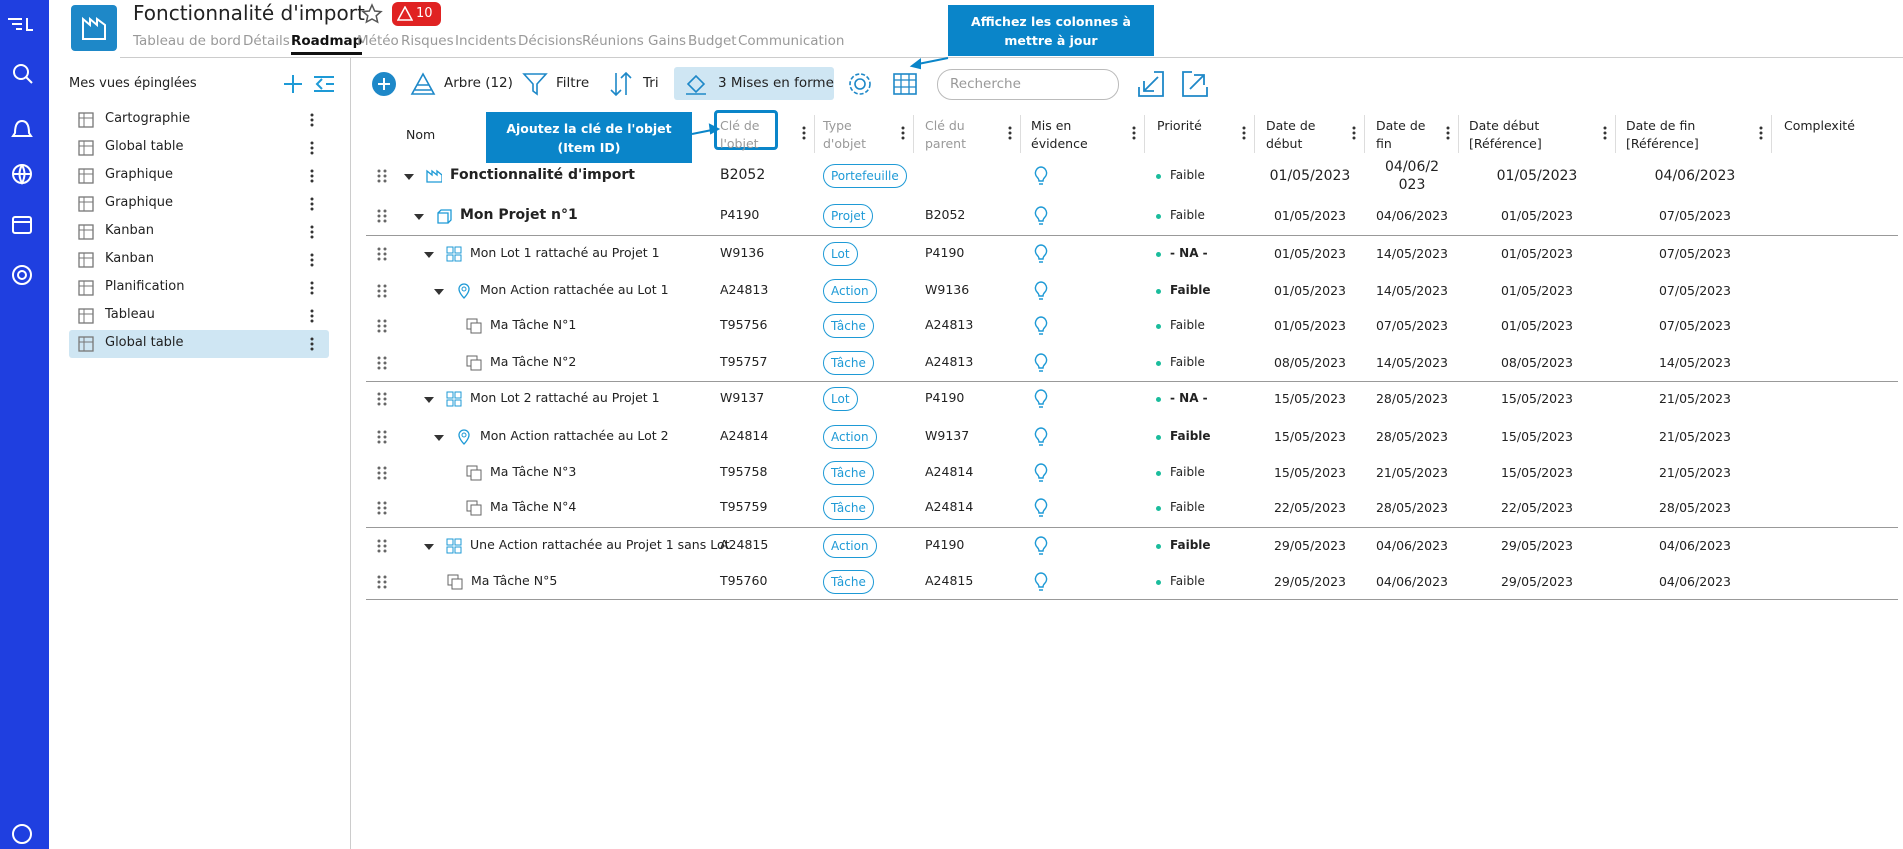 Image resolution: width=1903 pixels, height=849 pixels. I want to click on row-name: Mon Projet n°1, so click(519, 215).